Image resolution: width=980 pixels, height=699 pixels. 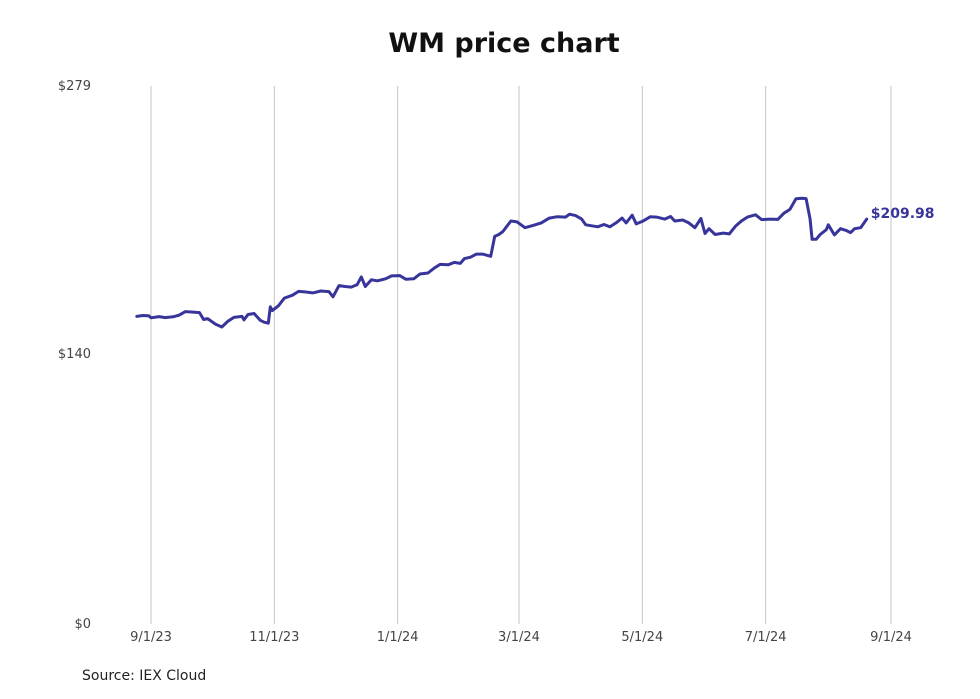 What do you see at coordinates (504, 43) in the screenshot?
I see `chart-title: WM price chart` at bounding box center [504, 43].